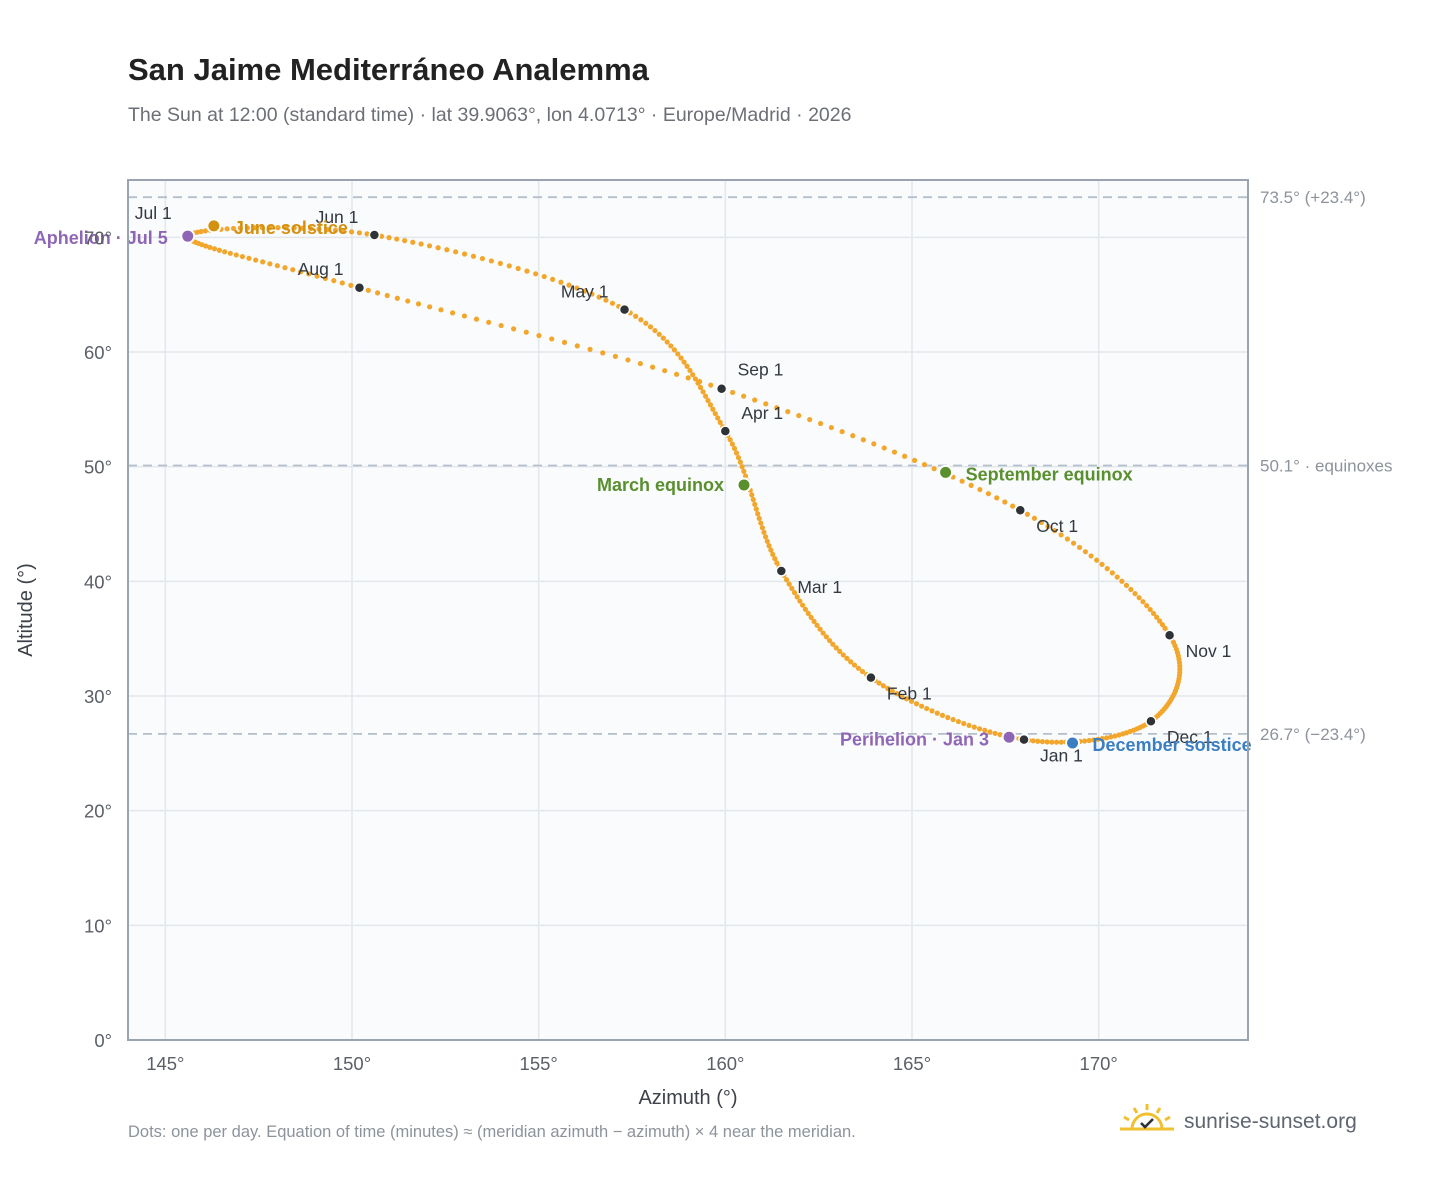  I want to click on month-label: Jul 1, so click(153, 213).